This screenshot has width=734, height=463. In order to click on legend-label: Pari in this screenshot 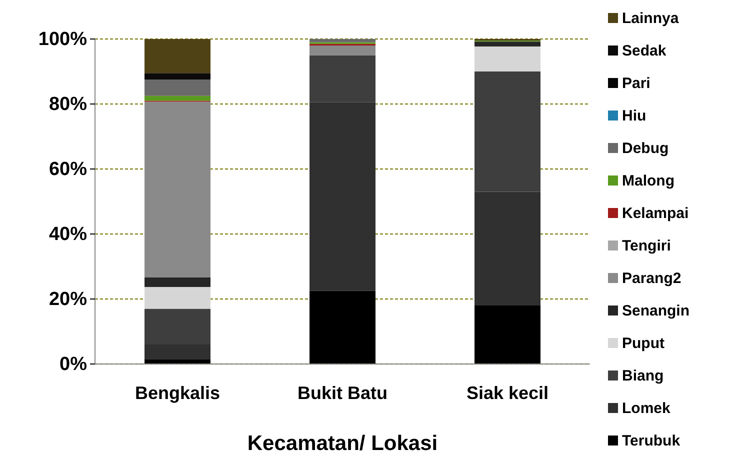, I will do `click(636, 83)`.